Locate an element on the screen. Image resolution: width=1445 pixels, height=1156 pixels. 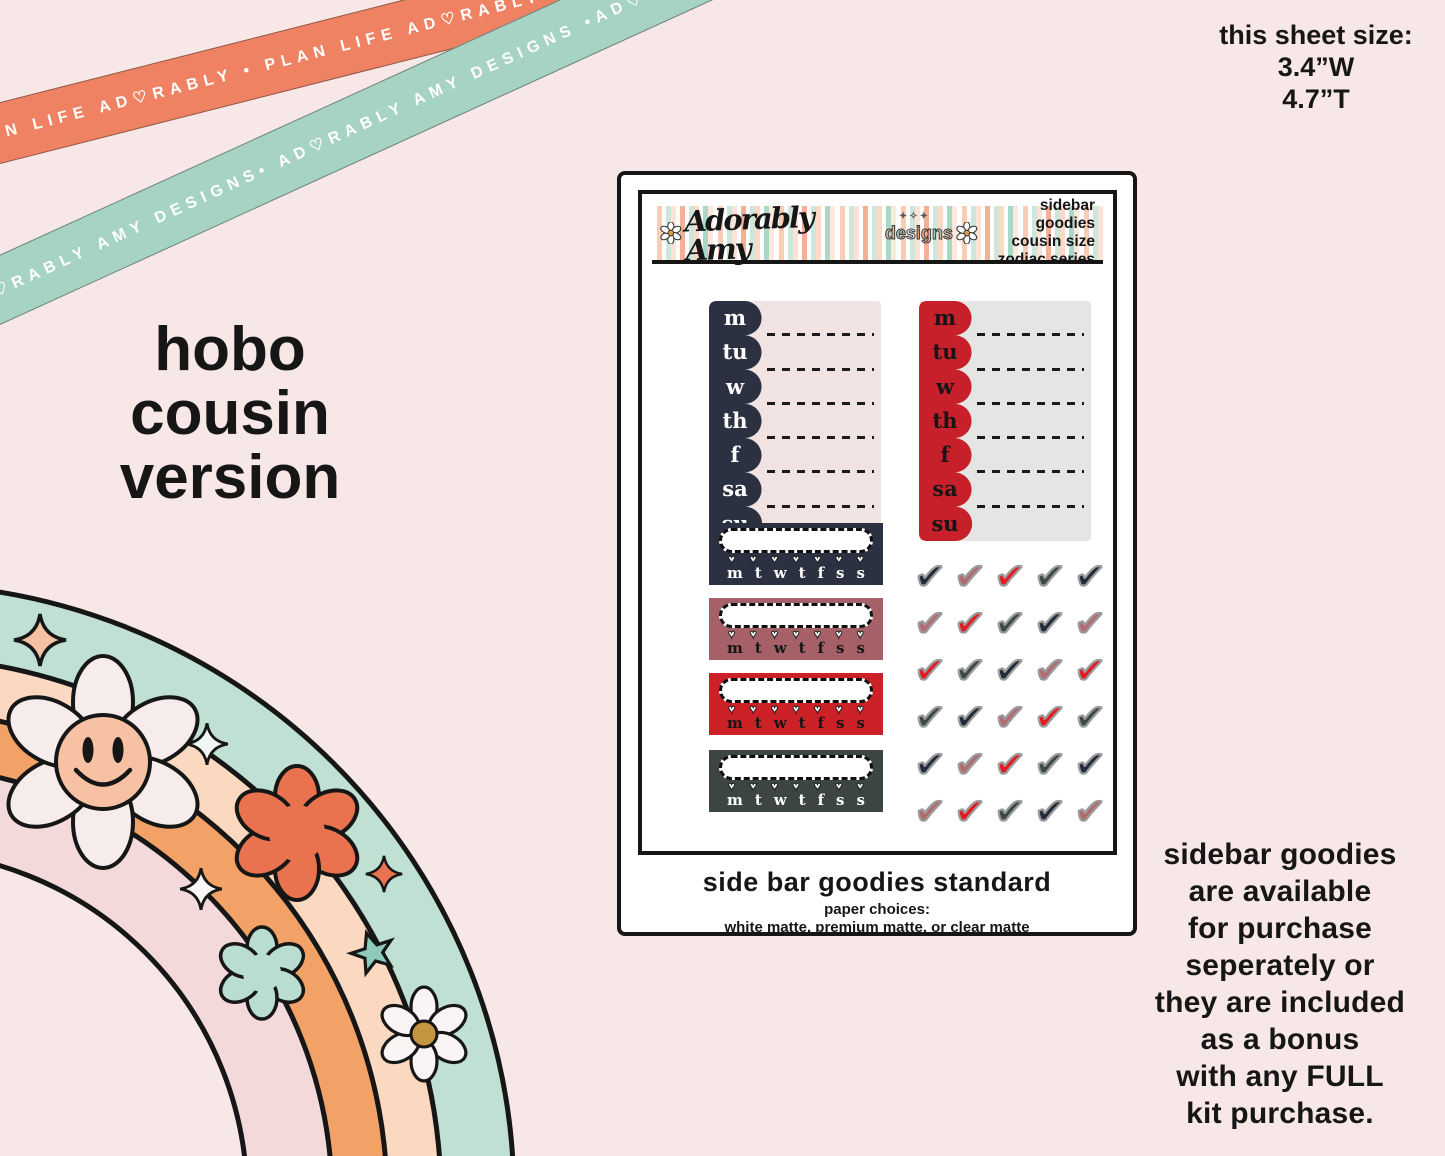
sheet-size-note: this sheet size: 3.4”W 4.7”T is located at coordinates (1316, 67).